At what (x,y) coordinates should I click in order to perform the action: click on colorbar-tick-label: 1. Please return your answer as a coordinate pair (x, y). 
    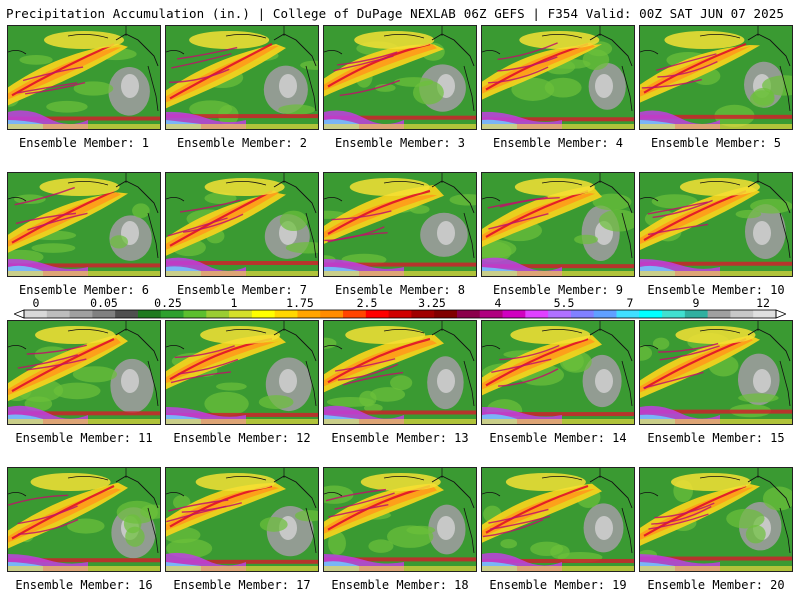
    Looking at the image, I should click on (234, 303).